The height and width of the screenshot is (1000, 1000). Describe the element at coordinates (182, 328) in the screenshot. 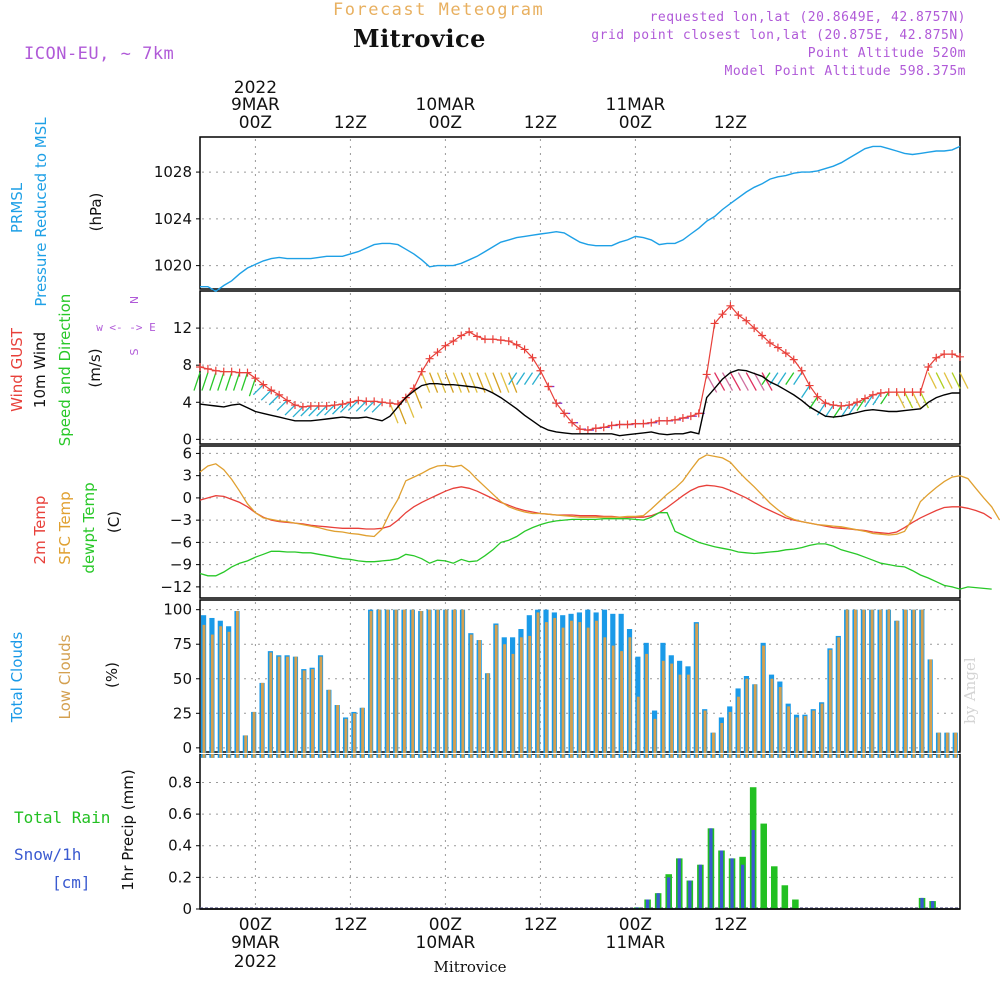

I see `wind-ytick-label: 12` at that location.